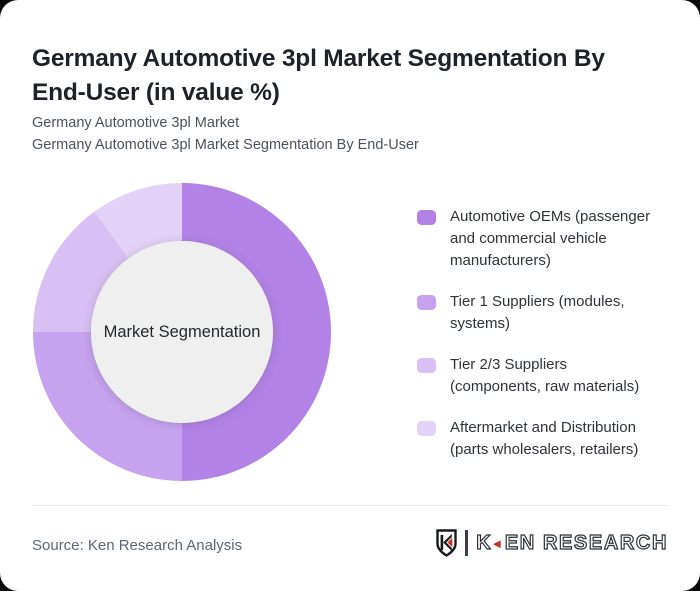  I want to click on logo-letter-k: K, so click(484, 542).